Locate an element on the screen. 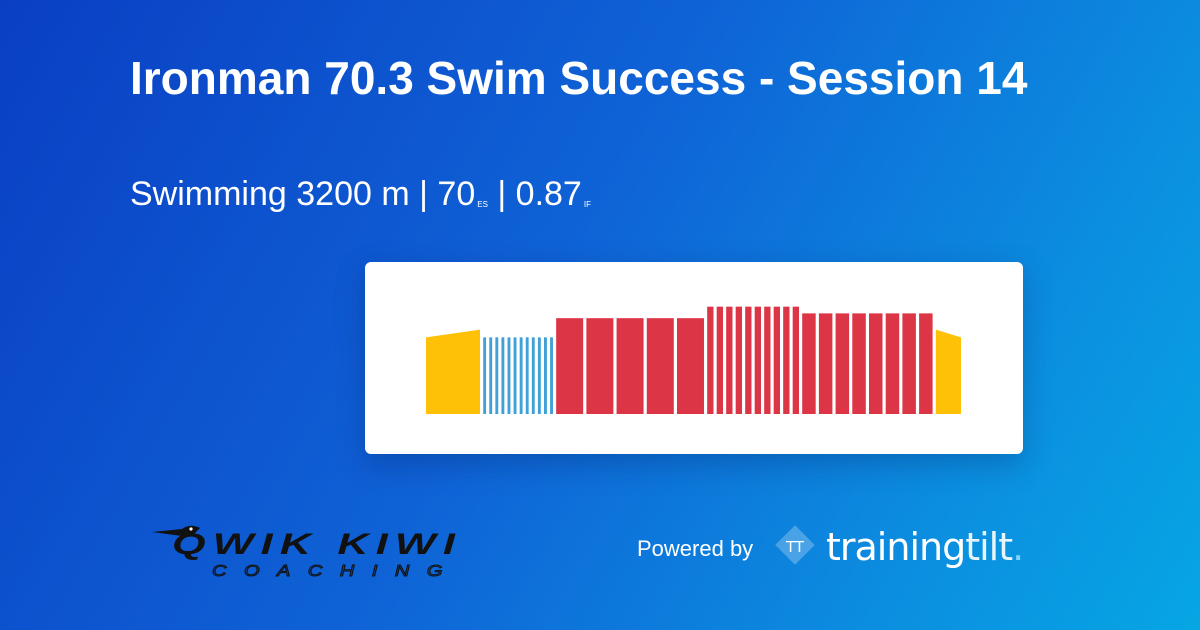  workout-title: Ironman 70.3 Swim Success - Session 14 is located at coordinates (579, 78).